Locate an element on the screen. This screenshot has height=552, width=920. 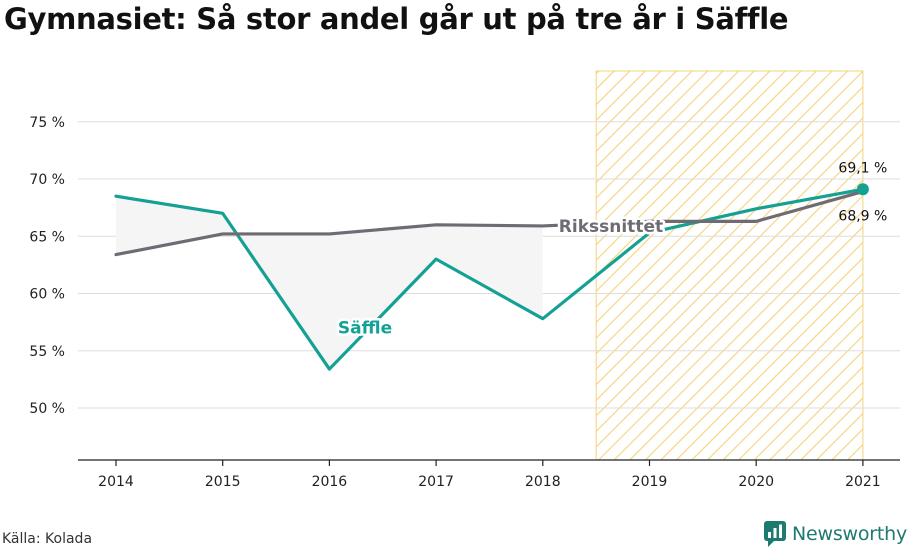
y-tick-label: 55 % is located at coordinates (47, 352).